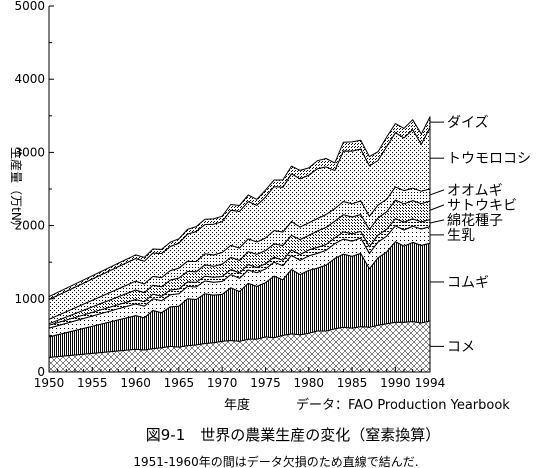 The image size is (542, 468). Describe the element at coordinates (461, 236) in the screenshot. I see `series-label: 生乳` at that location.